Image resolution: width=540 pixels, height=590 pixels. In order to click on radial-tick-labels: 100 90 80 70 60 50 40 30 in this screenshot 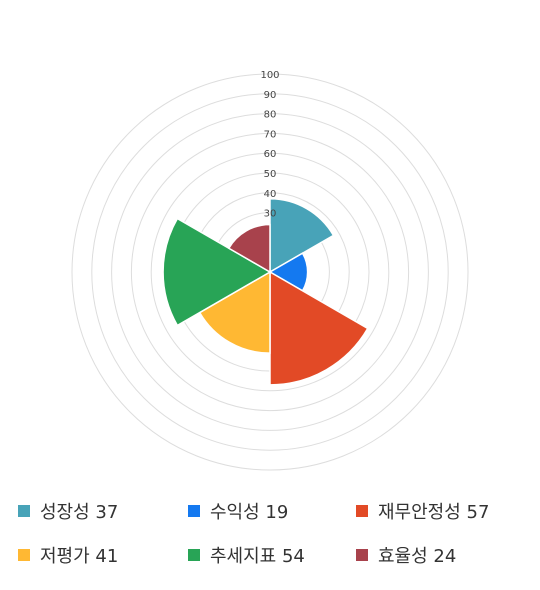, I will do `click(269, 145)`.